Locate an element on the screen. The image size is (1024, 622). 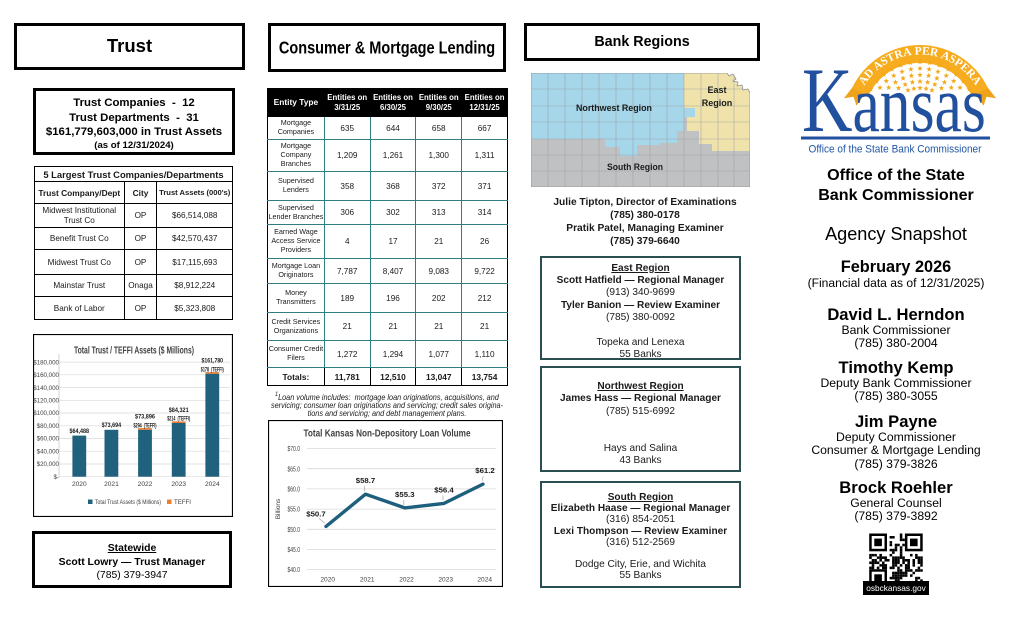
svg-text: $161,780 is located at coordinates (213, 361).